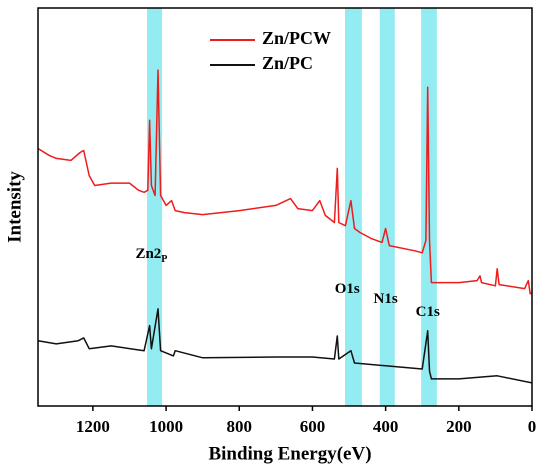  Describe the element at coordinates (93, 426) in the screenshot. I see `x-tick-label: 1200` at that location.